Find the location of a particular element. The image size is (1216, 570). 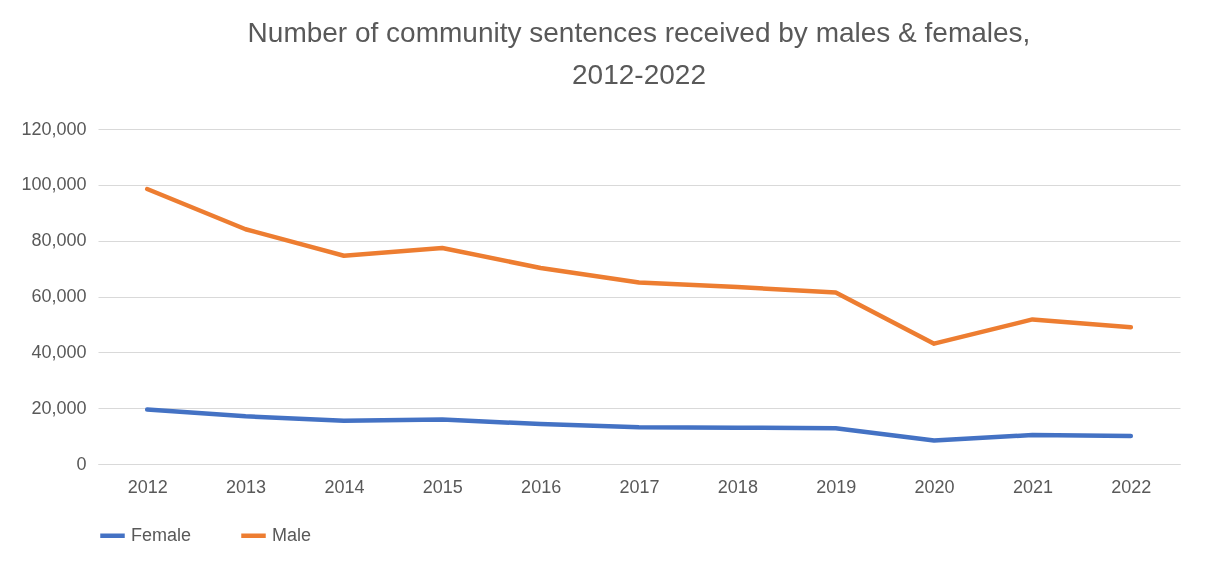

x-tick-label: 2021 is located at coordinates (1032, 486).